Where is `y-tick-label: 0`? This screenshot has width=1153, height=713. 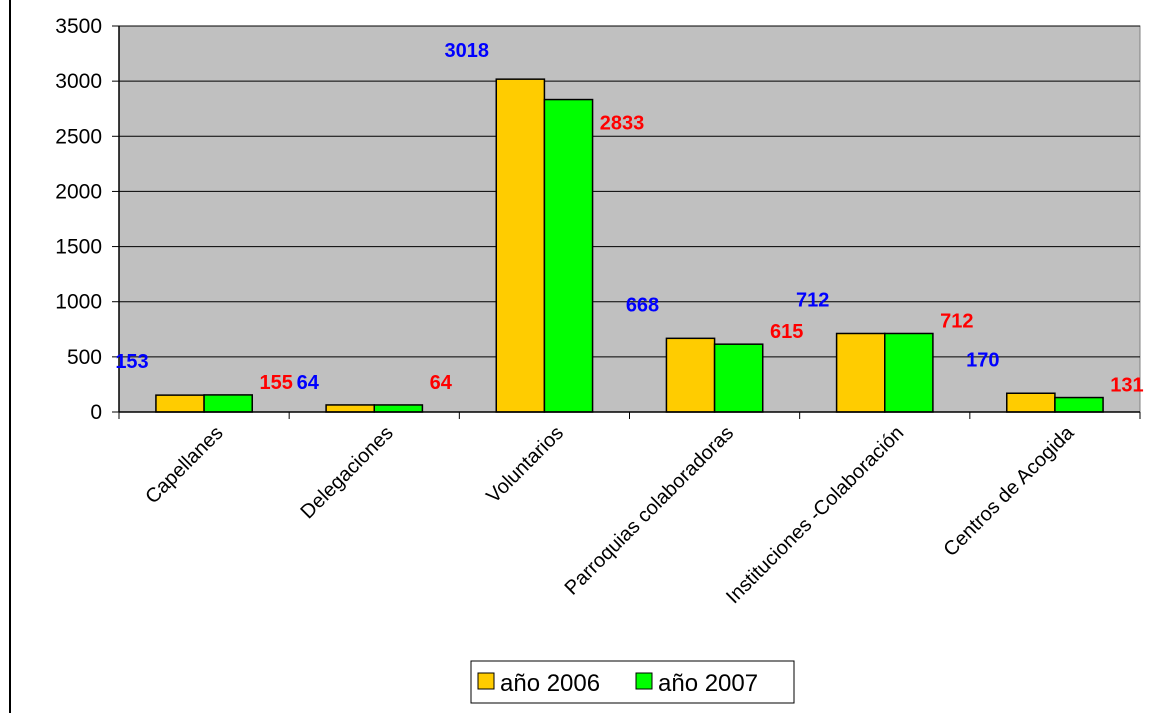 y-tick-label: 0 is located at coordinates (96, 412).